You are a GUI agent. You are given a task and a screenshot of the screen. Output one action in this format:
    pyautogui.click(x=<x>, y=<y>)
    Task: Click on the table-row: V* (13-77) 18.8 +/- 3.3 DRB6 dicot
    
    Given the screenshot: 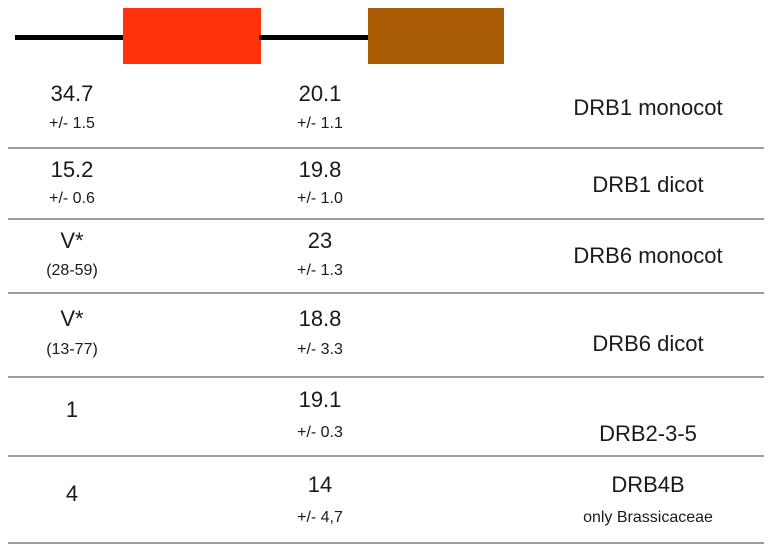 What is the action you would take?
    pyautogui.click(x=386, y=335)
    